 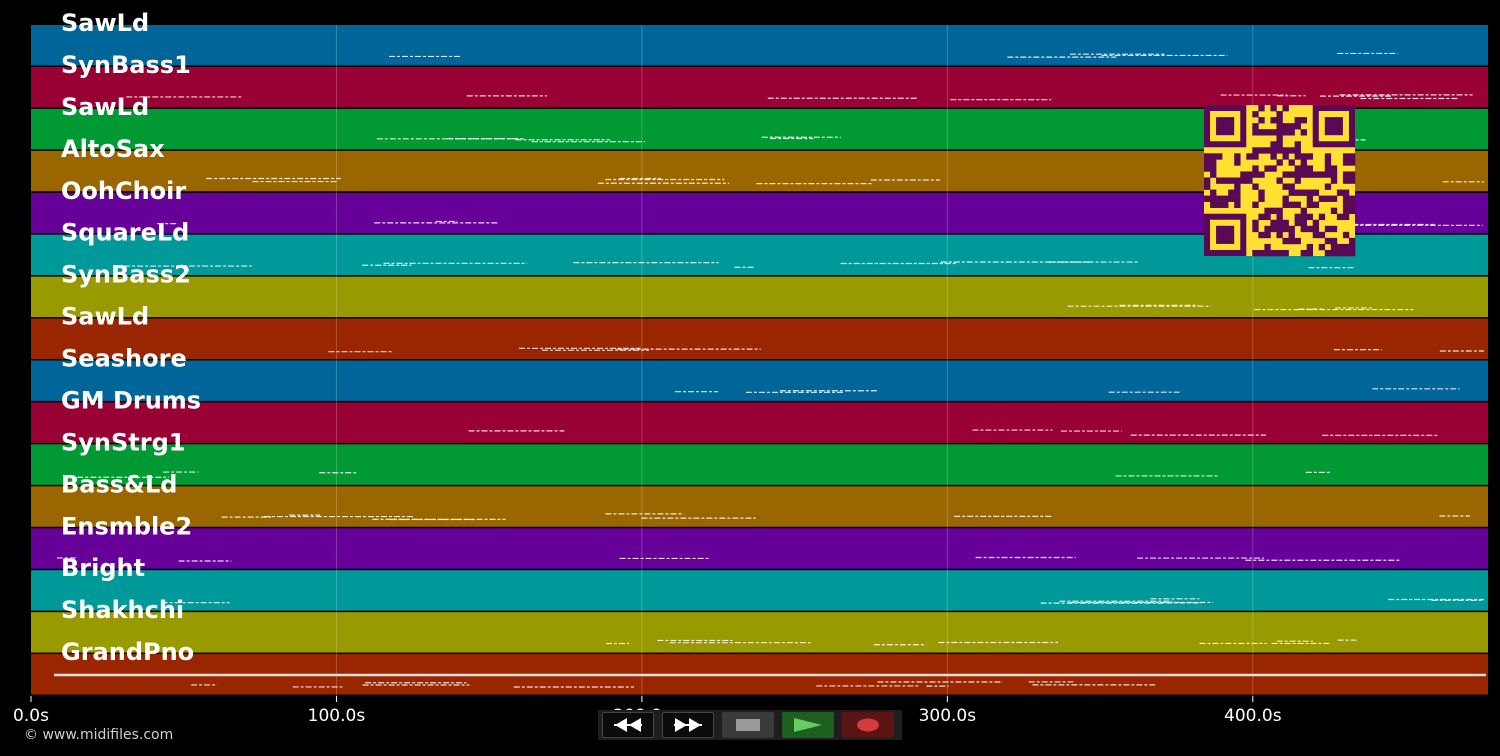 What do you see at coordinates (1253, 716) in the screenshot?
I see `axis-tick-label: 400.0s` at bounding box center [1253, 716].